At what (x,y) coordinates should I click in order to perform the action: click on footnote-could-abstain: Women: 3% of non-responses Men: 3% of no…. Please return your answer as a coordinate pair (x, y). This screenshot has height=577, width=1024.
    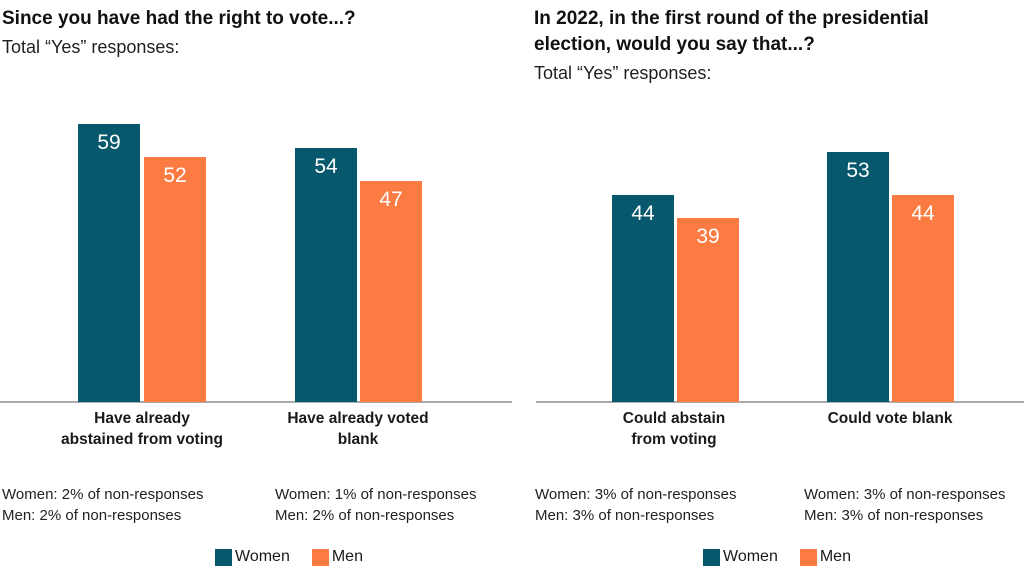
    Looking at the image, I should click on (636, 505).